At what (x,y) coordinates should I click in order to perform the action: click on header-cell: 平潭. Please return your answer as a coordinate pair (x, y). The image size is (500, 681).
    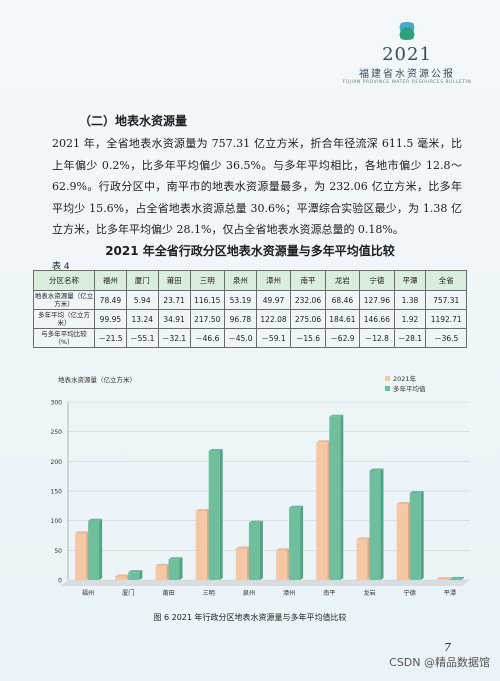
    Looking at the image, I should click on (410, 280).